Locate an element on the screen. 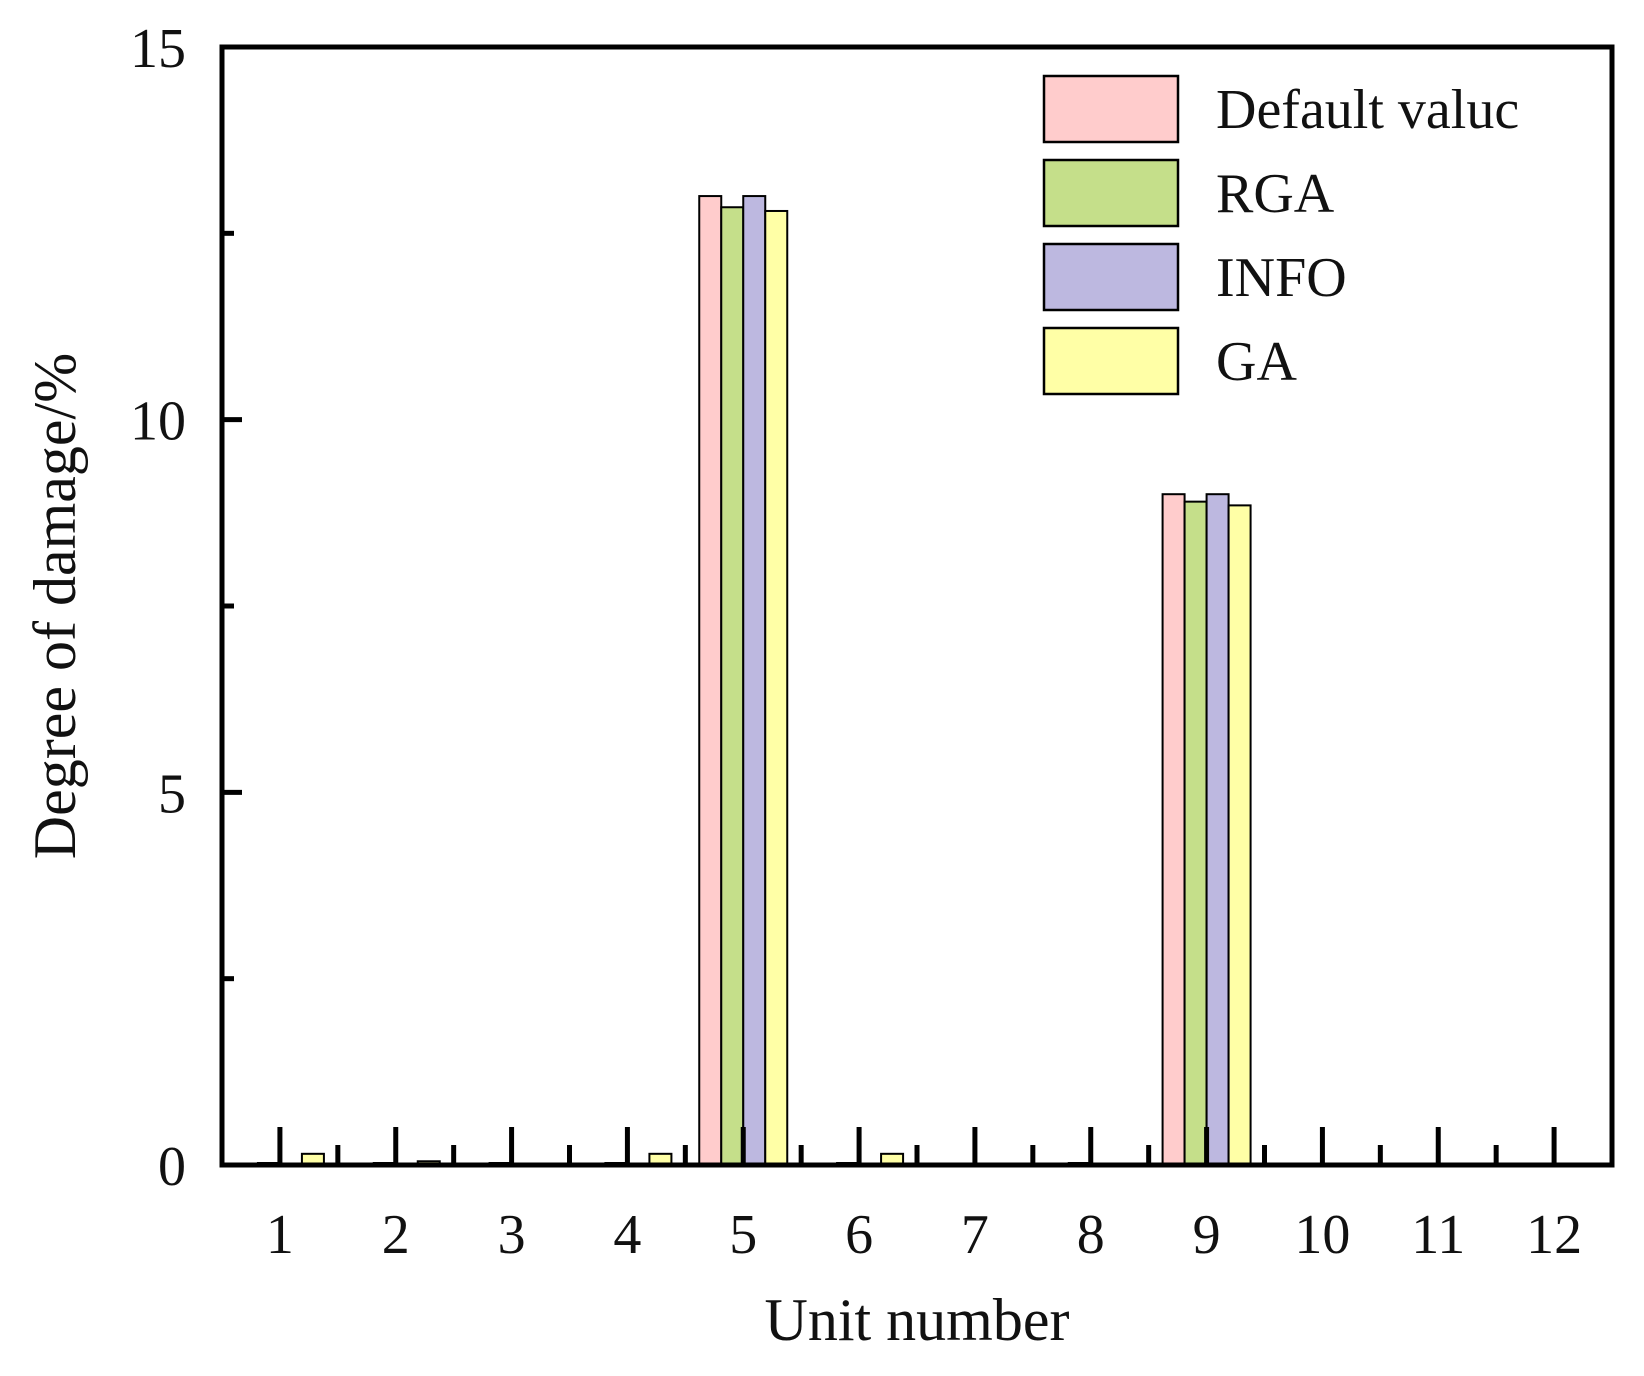  legend-label: RGA is located at coordinates (1275, 194).